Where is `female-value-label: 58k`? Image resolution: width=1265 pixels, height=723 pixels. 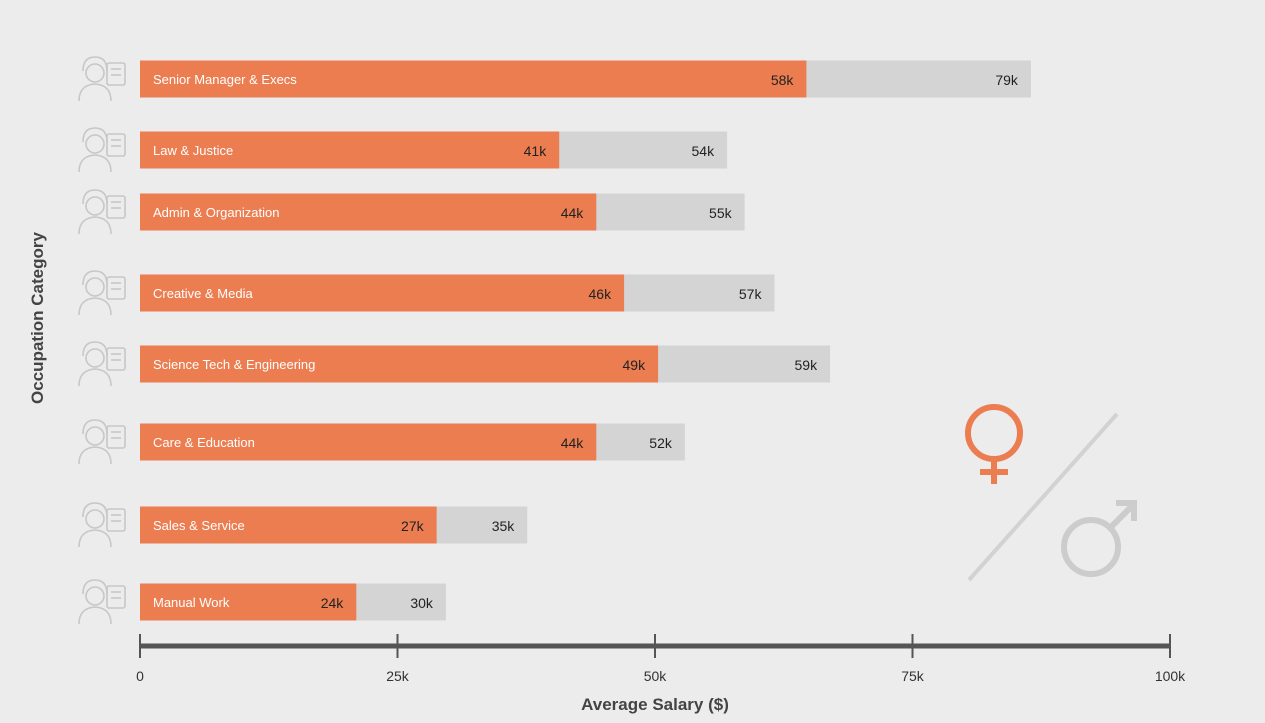 female-value-label: 58k is located at coordinates (783, 80).